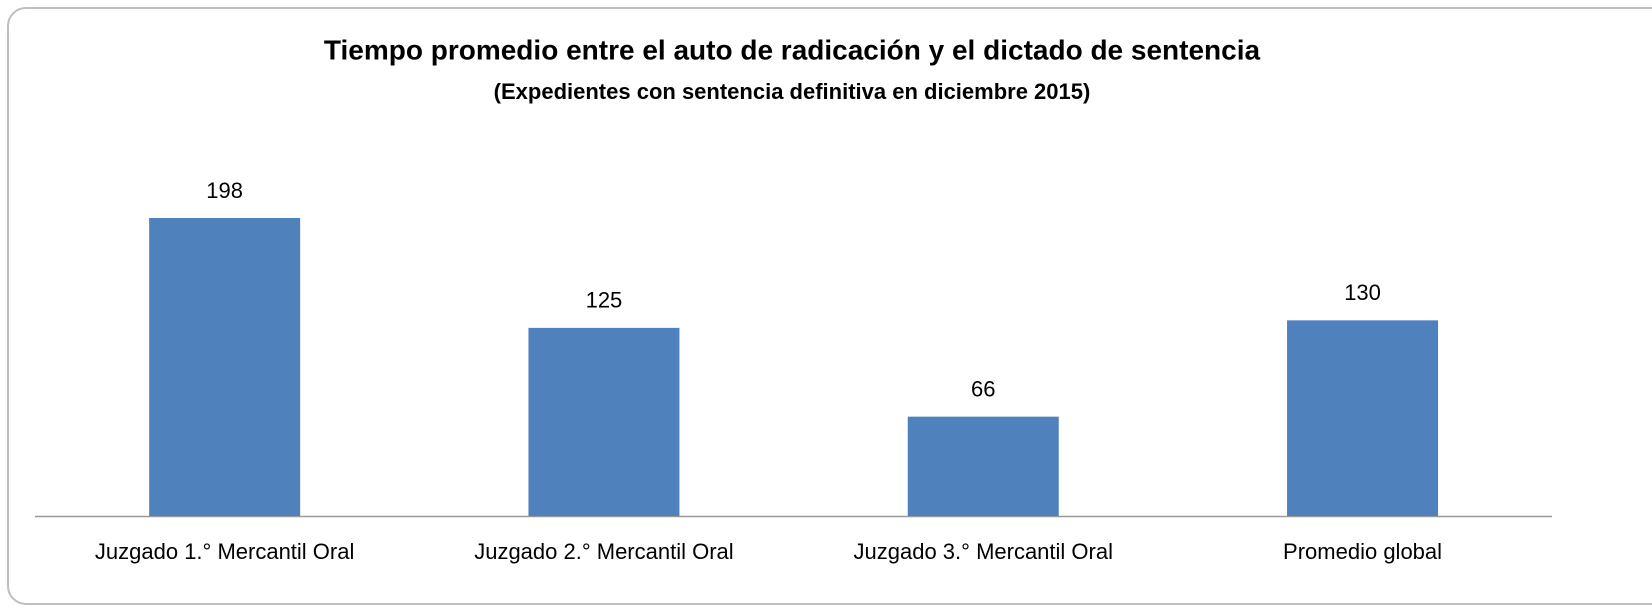 Image resolution: width=1652 pixels, height=613 pixels. What do you see at coordinates (224, 551) in the screenshot?
I see `x-tick-label: Juzgado 1.° Mercantil Oral` at bounding box center [224, 551].